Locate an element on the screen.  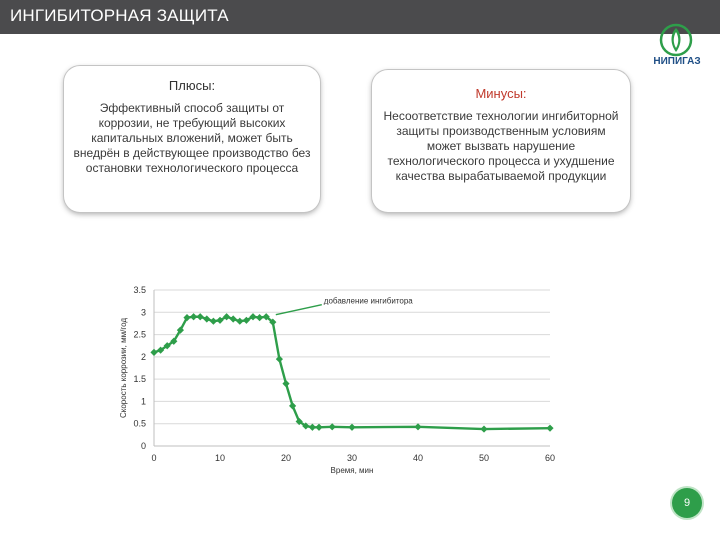
y-tick-label: 3 is located at coordinates (143, 312).